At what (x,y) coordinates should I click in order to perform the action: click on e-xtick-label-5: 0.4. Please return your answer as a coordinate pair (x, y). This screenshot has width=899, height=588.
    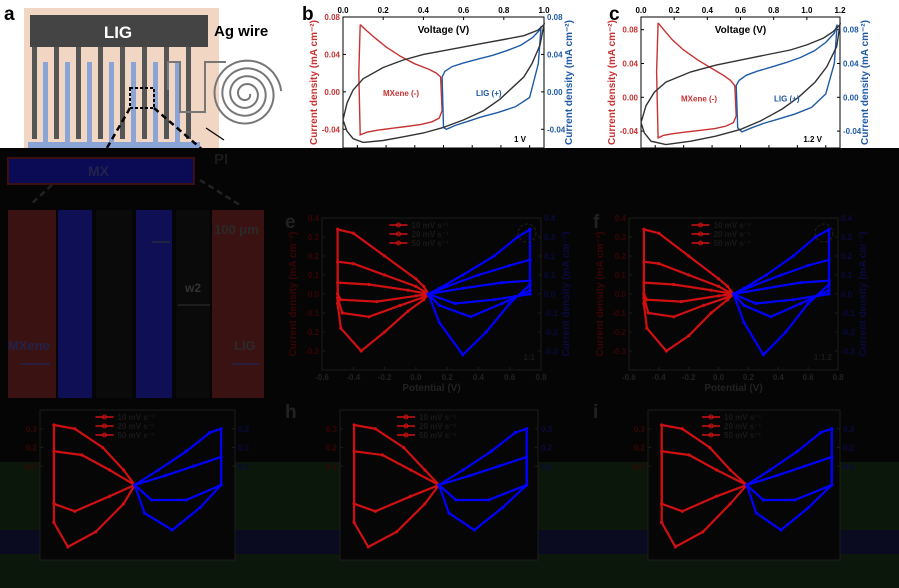
    Looking at the image, I should click on (479, 377).